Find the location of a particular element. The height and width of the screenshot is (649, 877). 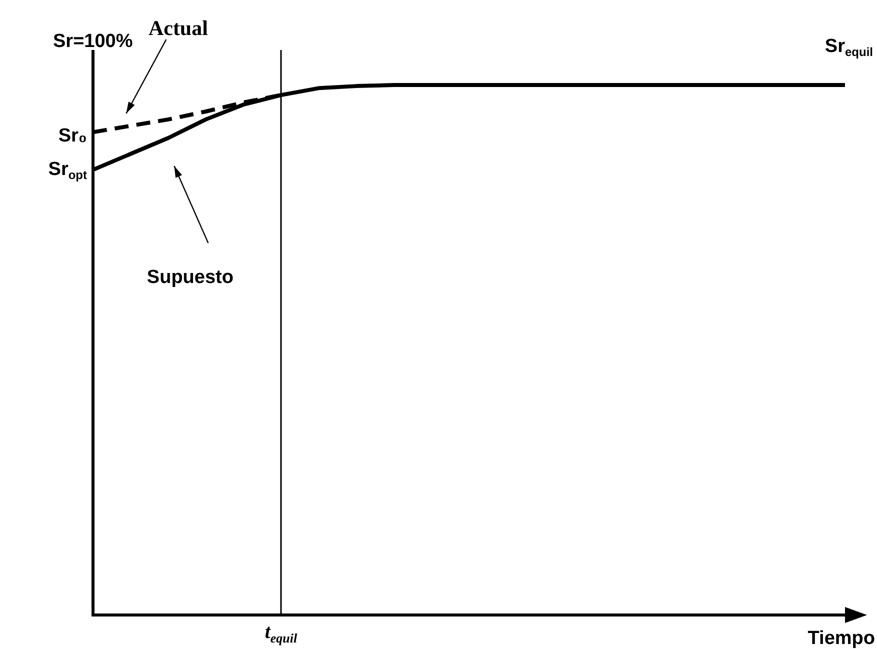

text: Actual is located at coordinates (178, 28).